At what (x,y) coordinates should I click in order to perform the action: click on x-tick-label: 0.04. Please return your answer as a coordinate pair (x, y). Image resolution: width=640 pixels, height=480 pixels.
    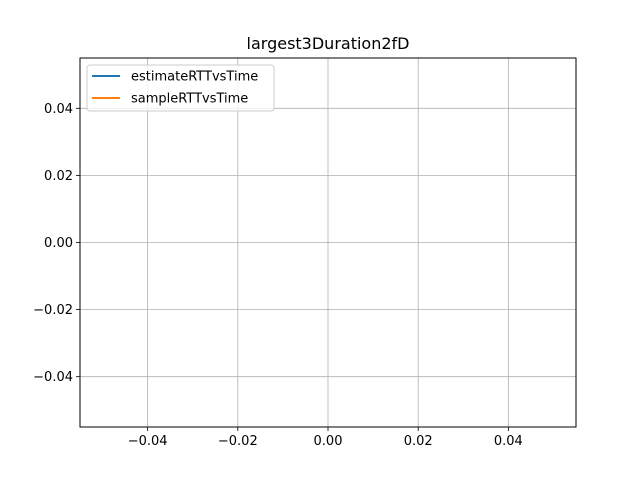
    Looking at the image, I should click on (508, 441).